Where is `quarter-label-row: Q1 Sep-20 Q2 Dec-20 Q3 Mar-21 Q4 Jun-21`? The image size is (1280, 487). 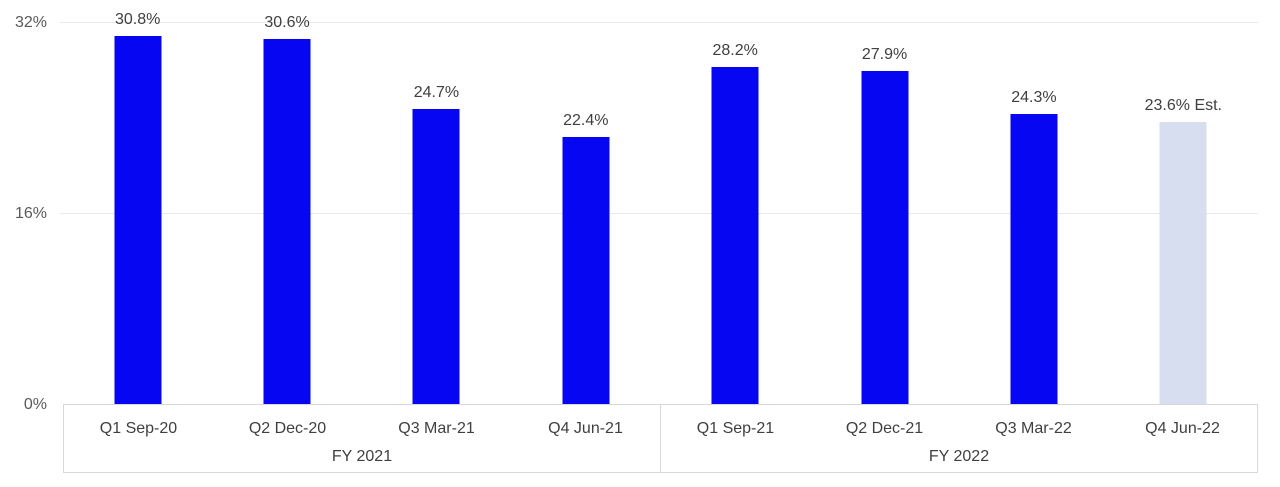 quarter-label-row: Q1 Sep-20 Q2 Dec-20 Q3 Mar-21 Q4 Jun-21 is located at coordinates (362, 426).